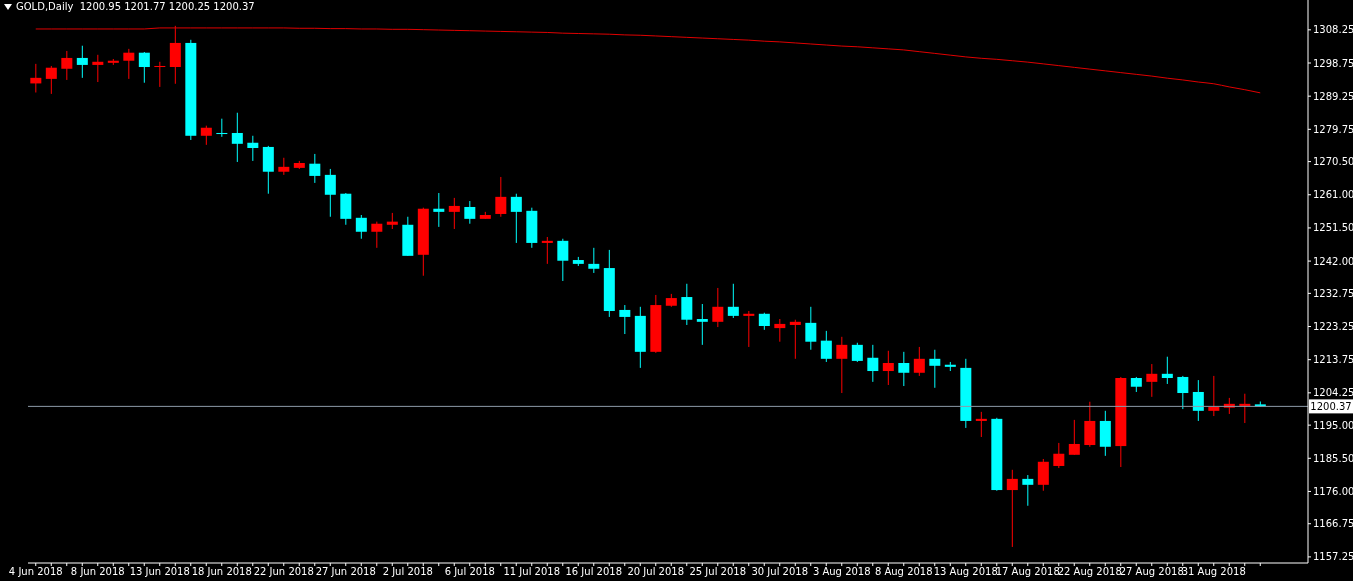 The image size is (1353, 581). Describe the element at coordinates (1333, 195) in the screenshot. I see `y-tick-label: 1261.00` at that location.